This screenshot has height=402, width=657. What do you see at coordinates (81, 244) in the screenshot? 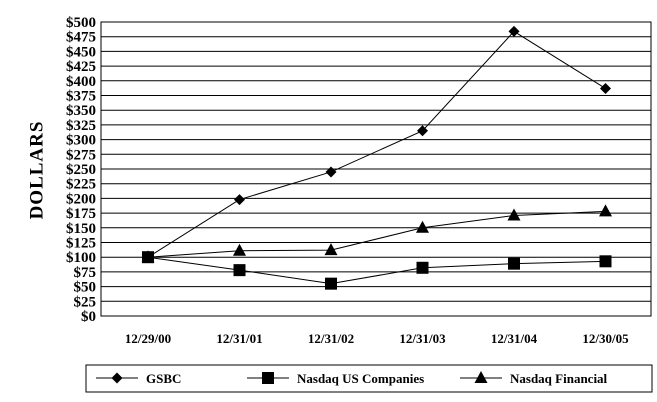
I see `y-tick-label: $125` at bounding box center [81, 244].